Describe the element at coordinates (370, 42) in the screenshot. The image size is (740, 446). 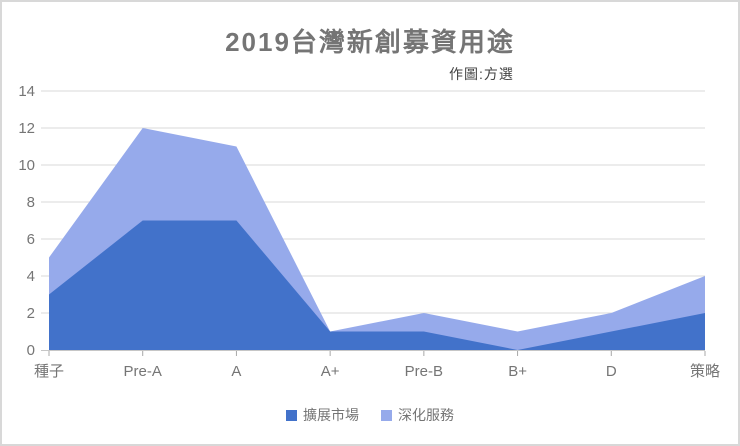
I see `chart-title: 2019台灣新創募資用途` at that location.